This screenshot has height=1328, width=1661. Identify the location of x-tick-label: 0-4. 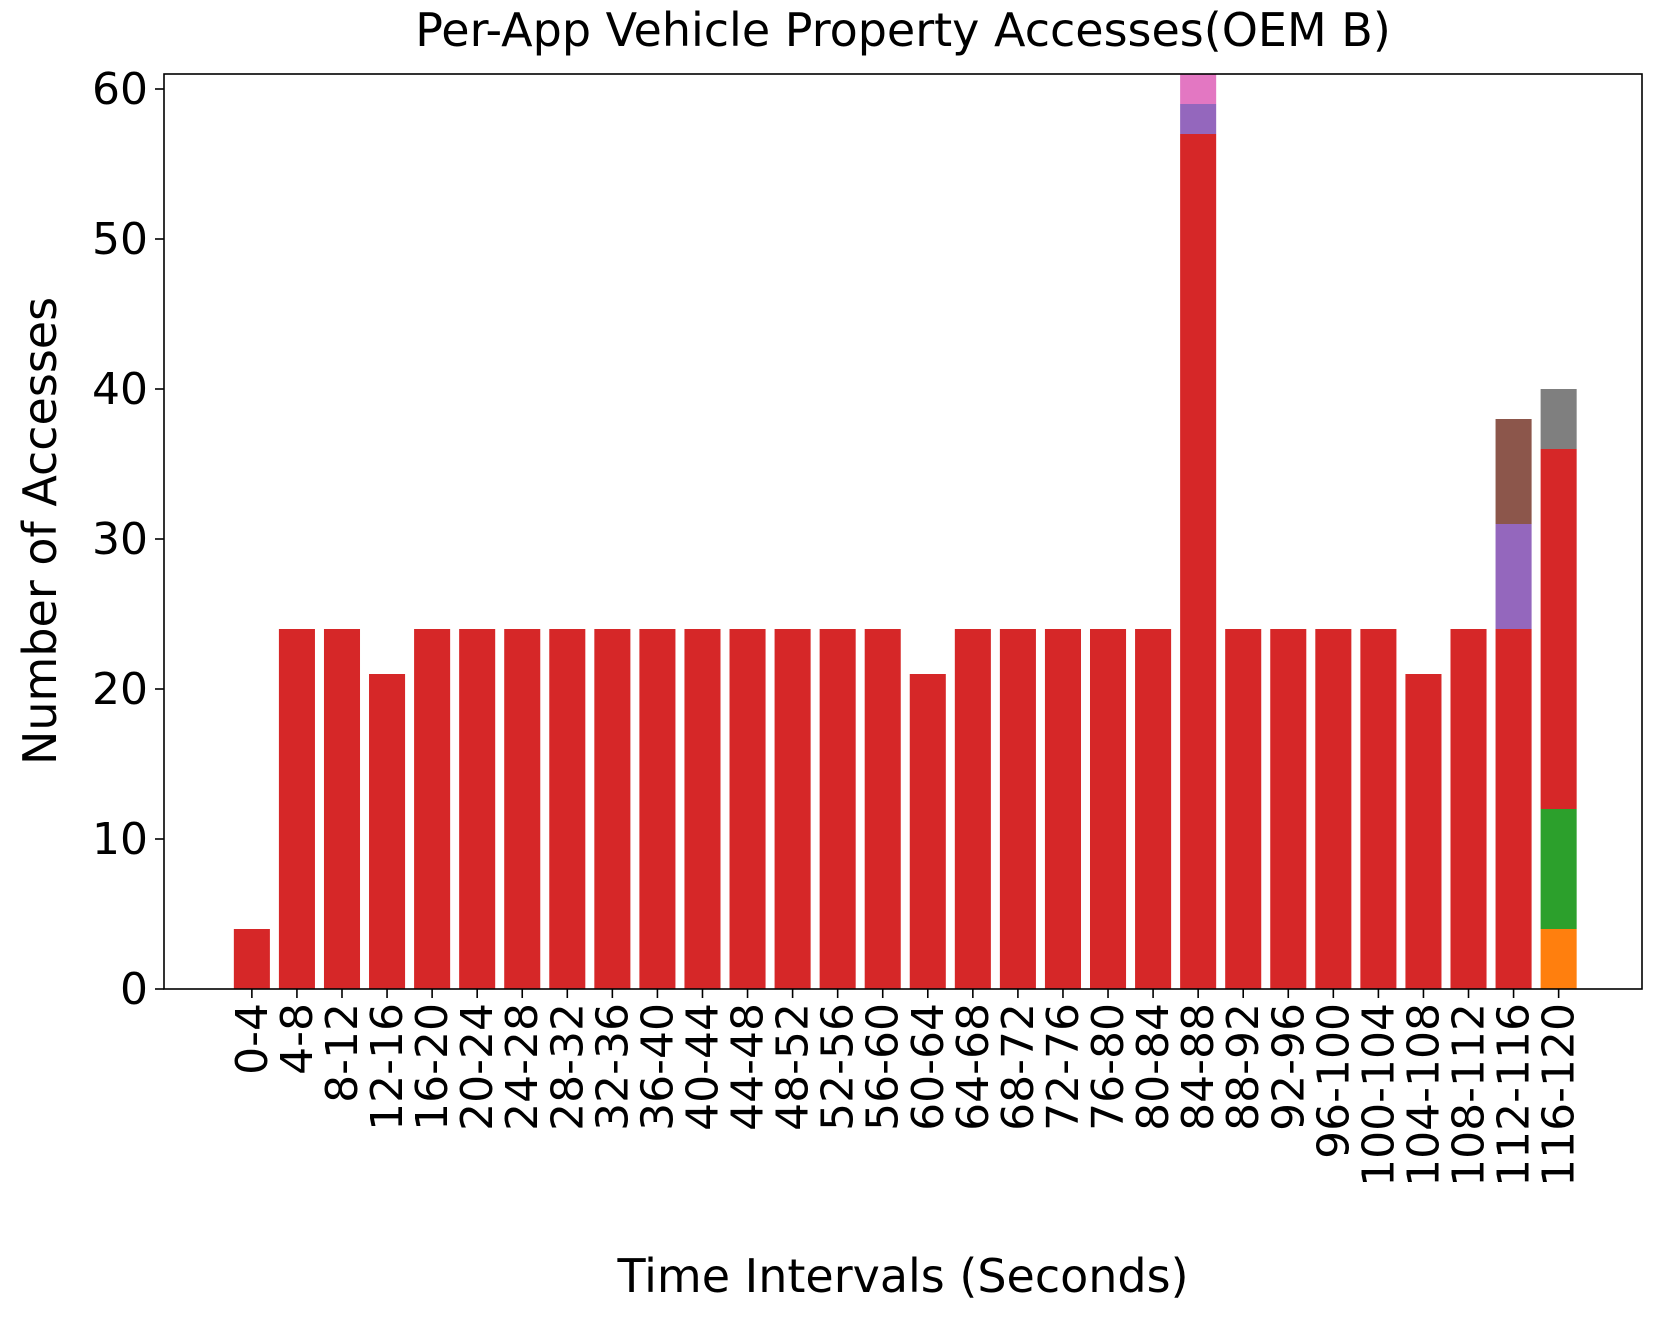
(252, 1039).